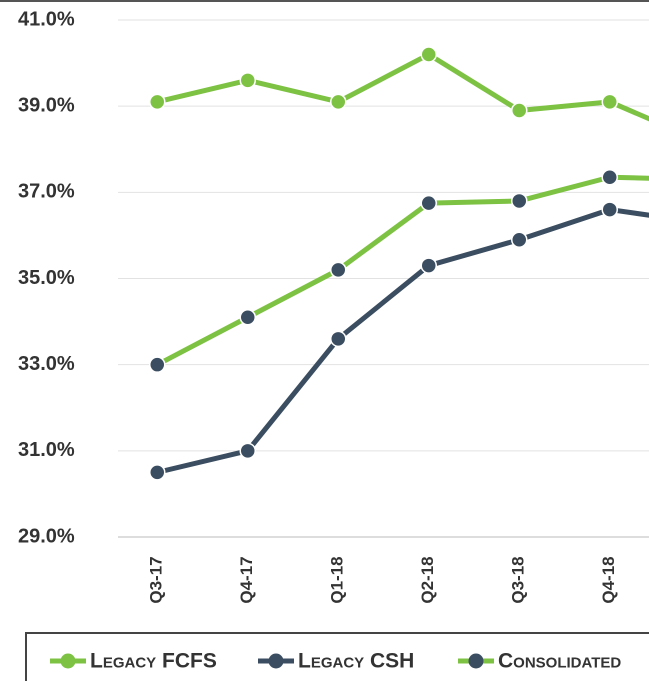  Describe the element at coordinates (337, 579) in the screenshot. I see `x-tick-label: Q1-18` at that location.